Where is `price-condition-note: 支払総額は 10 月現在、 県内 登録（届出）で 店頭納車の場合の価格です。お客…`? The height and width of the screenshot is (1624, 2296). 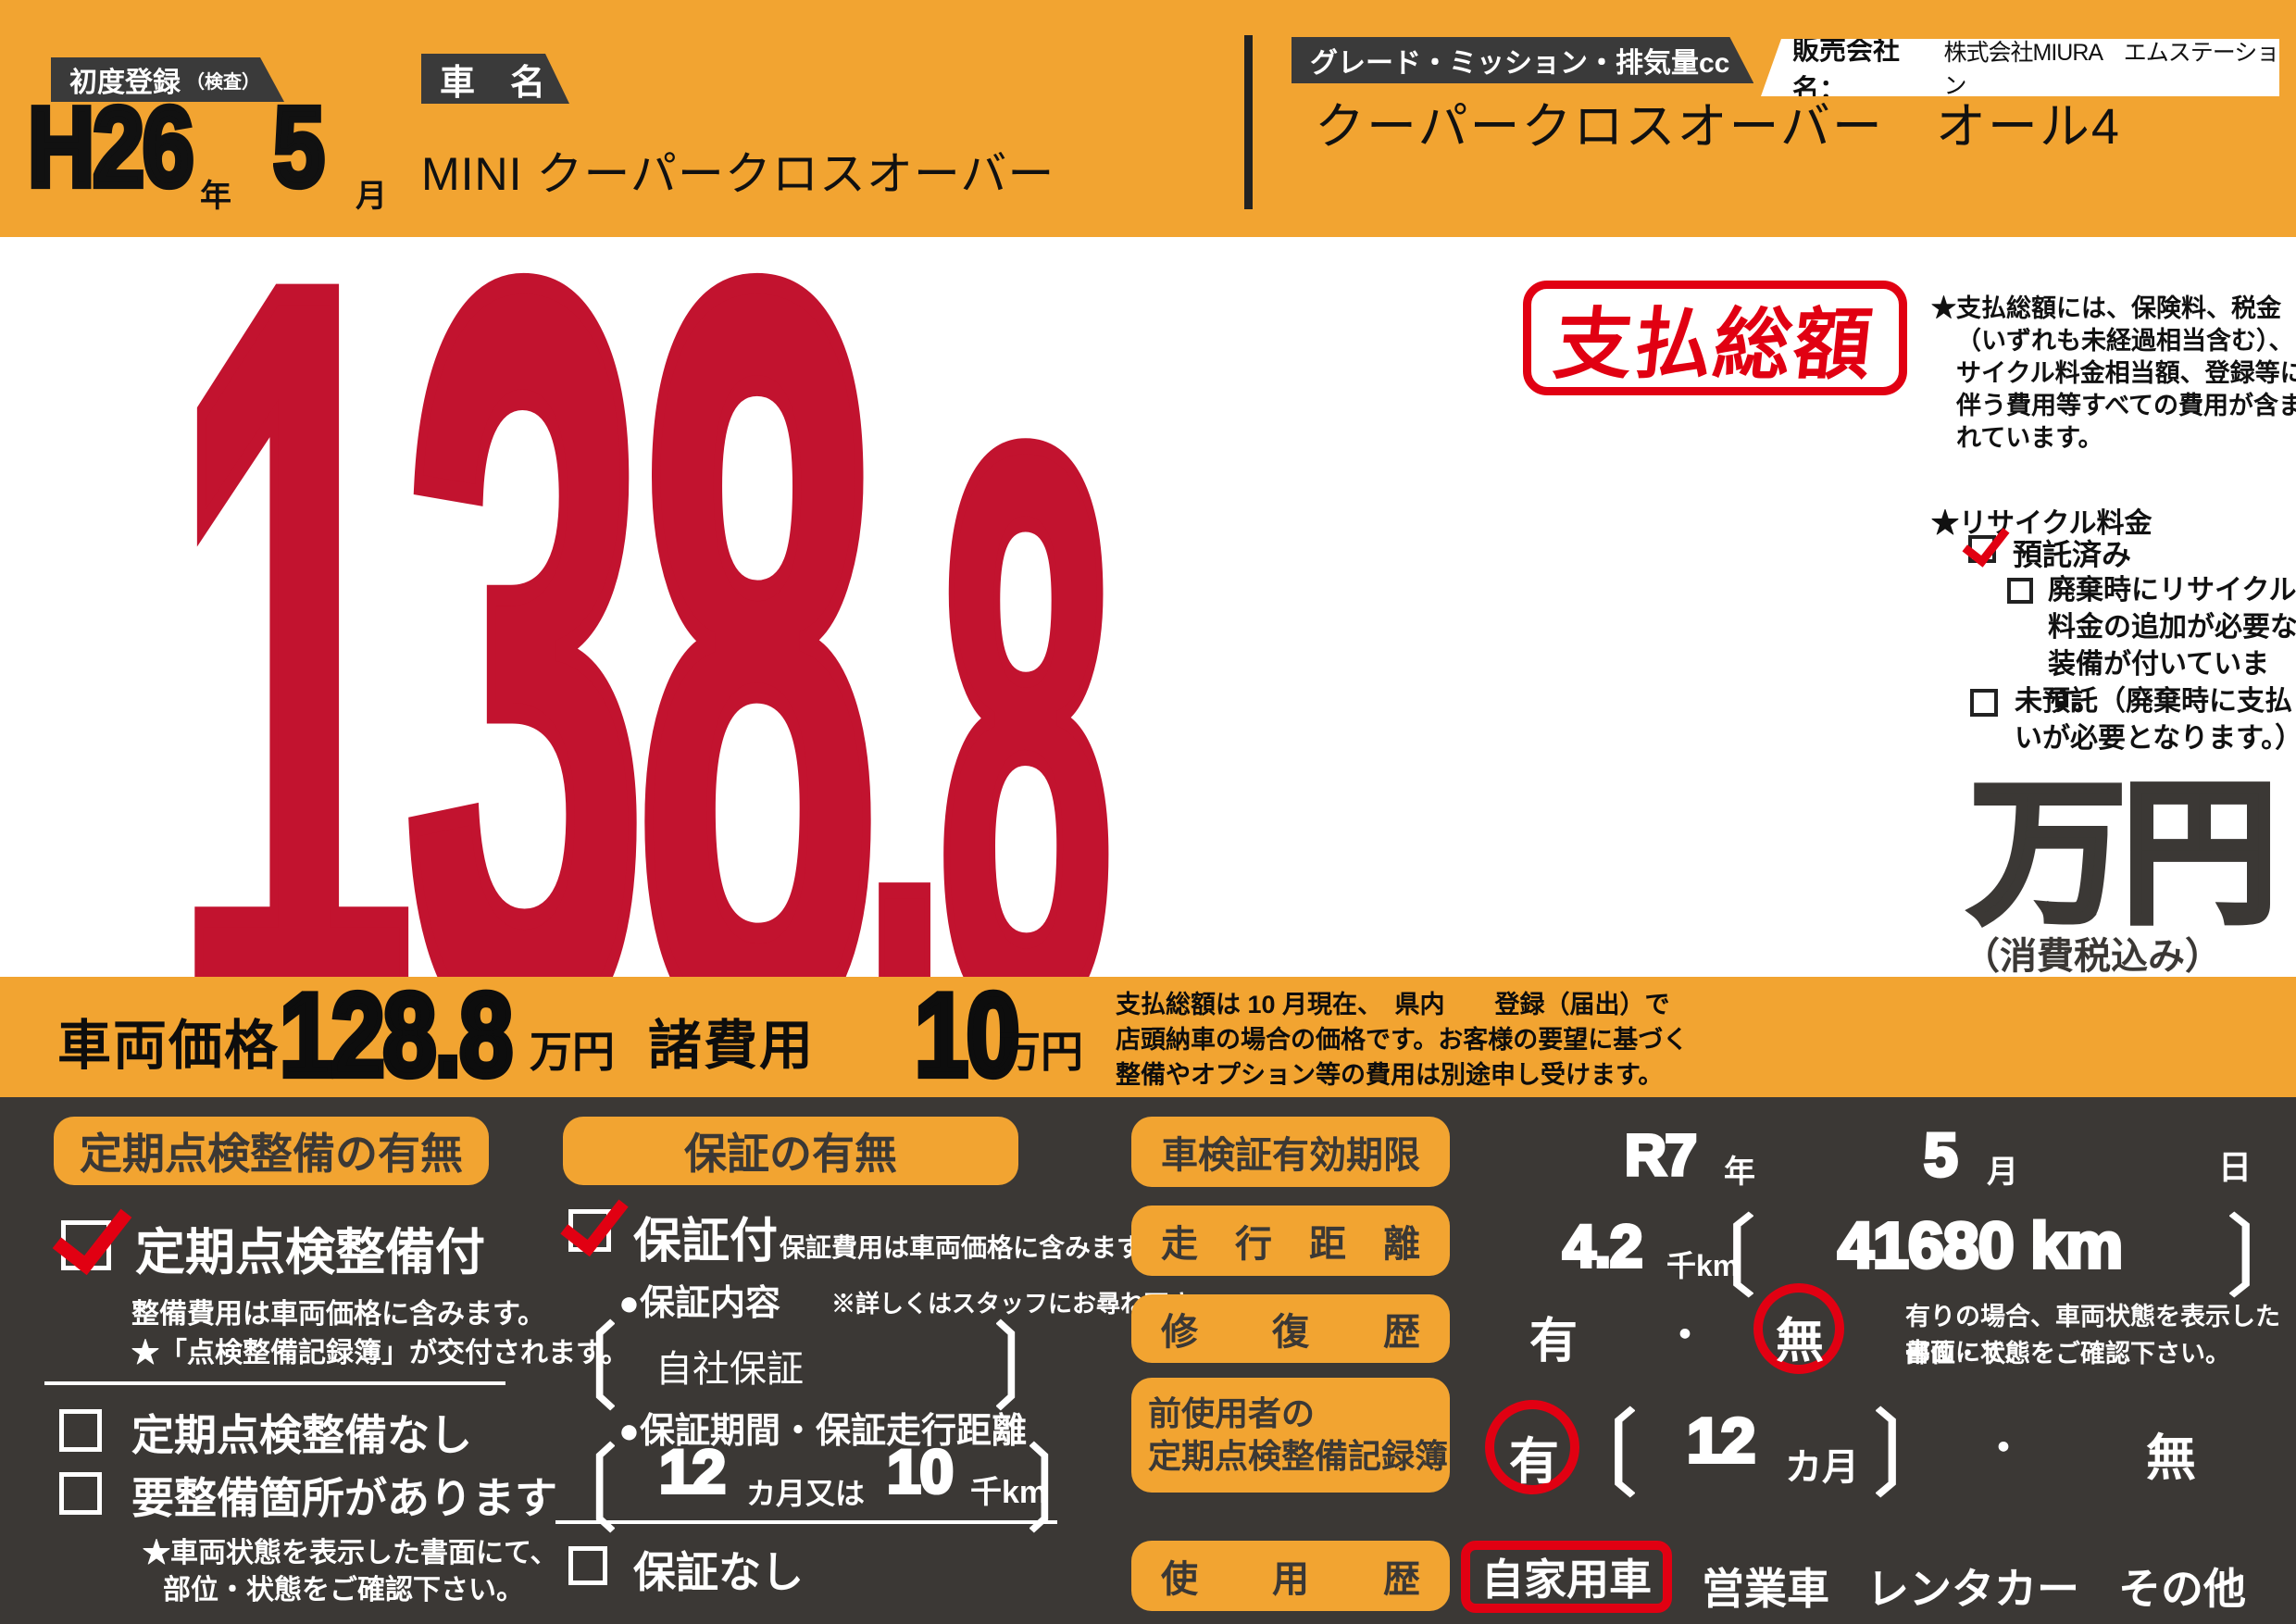
price-condition-note: 支払総額は 10 月現在、 県内 登録（届出）で 店頭納車の場合の価格です。お客… is located at coordinates (1402, 1040).